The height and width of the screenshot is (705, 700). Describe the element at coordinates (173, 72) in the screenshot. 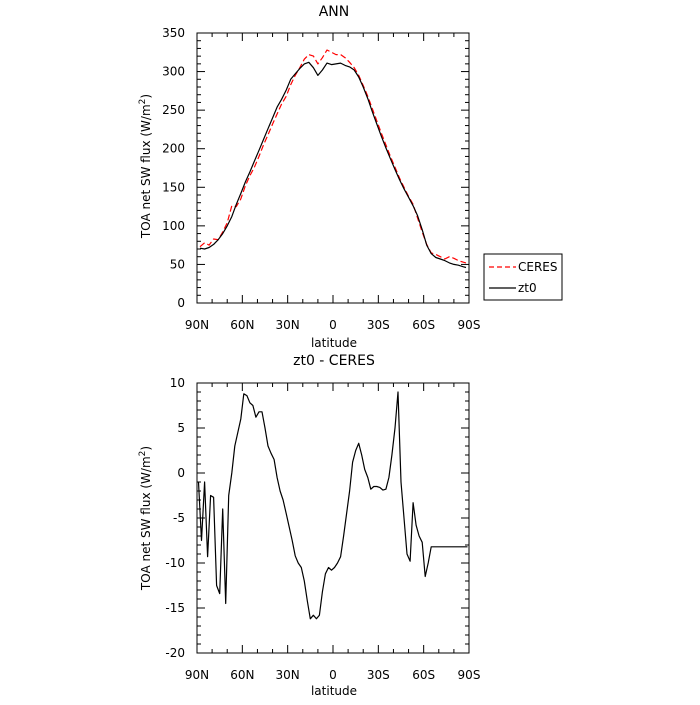

I see `y-tick-label: 300` at that location.